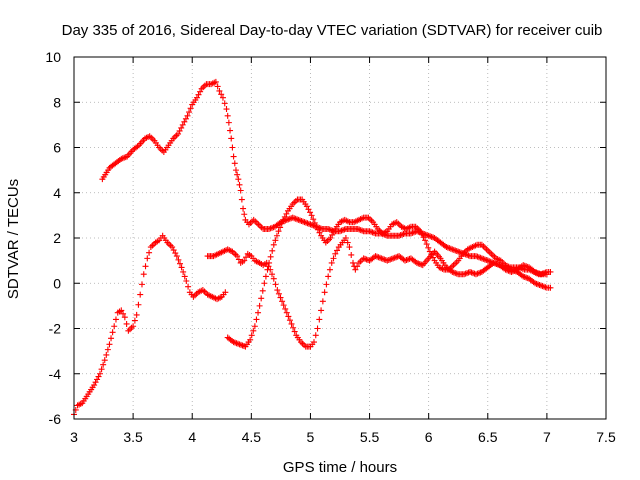 Image resolution: width=640 pixels, height=480 pixels. Describe the element at coordinates (57, 238) in the screenshot. I see `y-tick-label: 2` at that location.